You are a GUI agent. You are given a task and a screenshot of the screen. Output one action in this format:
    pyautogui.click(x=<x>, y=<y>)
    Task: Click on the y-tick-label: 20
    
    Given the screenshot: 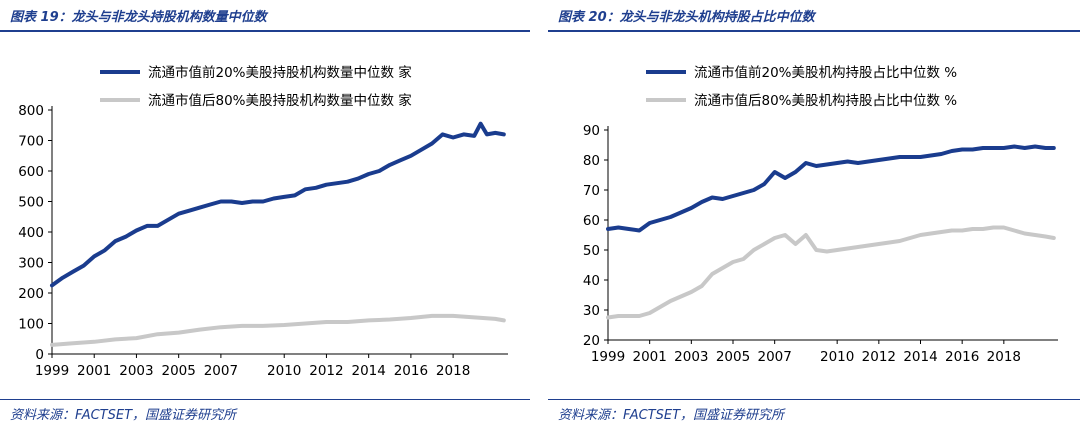 What is the action you would take?
    pyautogui.click(x=591, y=341)
    